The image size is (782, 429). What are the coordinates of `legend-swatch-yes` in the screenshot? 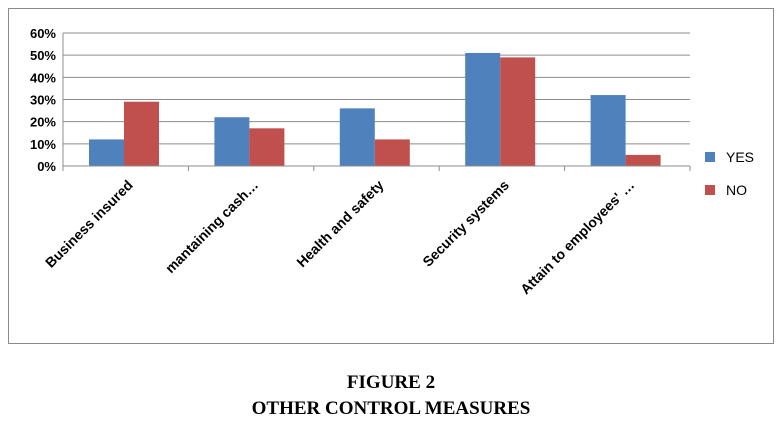 It's located at (710, 157).